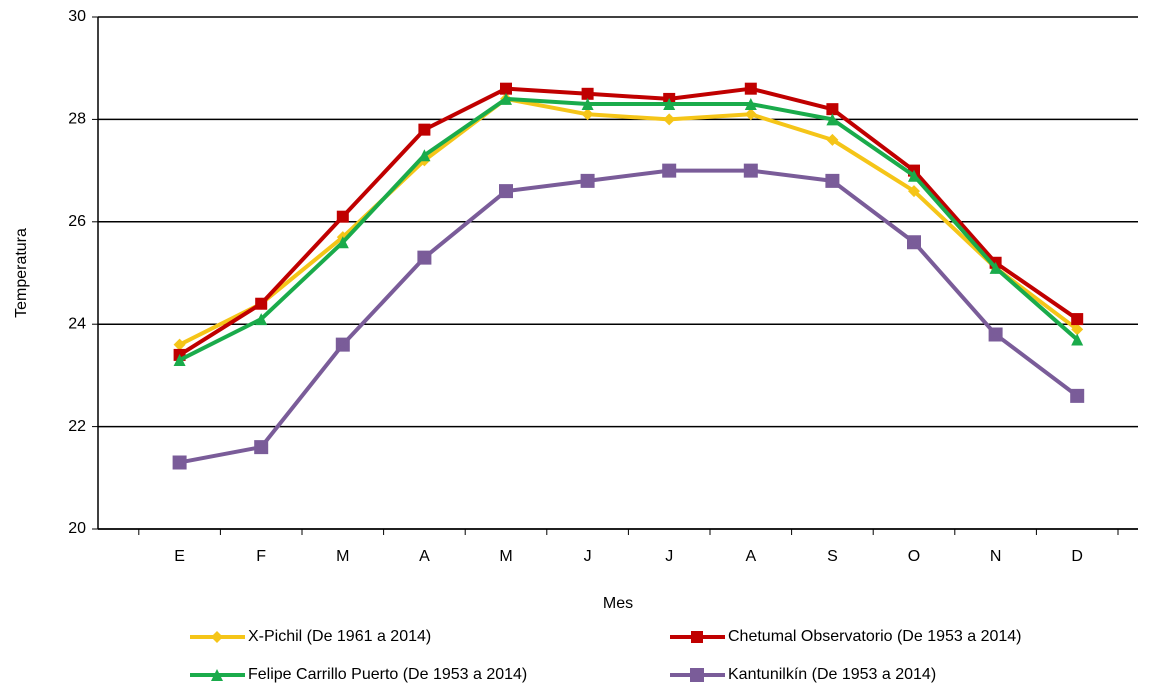  What do you see at coordinates (77, 426) in the screenshot?
I see `y-tick-label: 22` at bounding box center [77, 426].